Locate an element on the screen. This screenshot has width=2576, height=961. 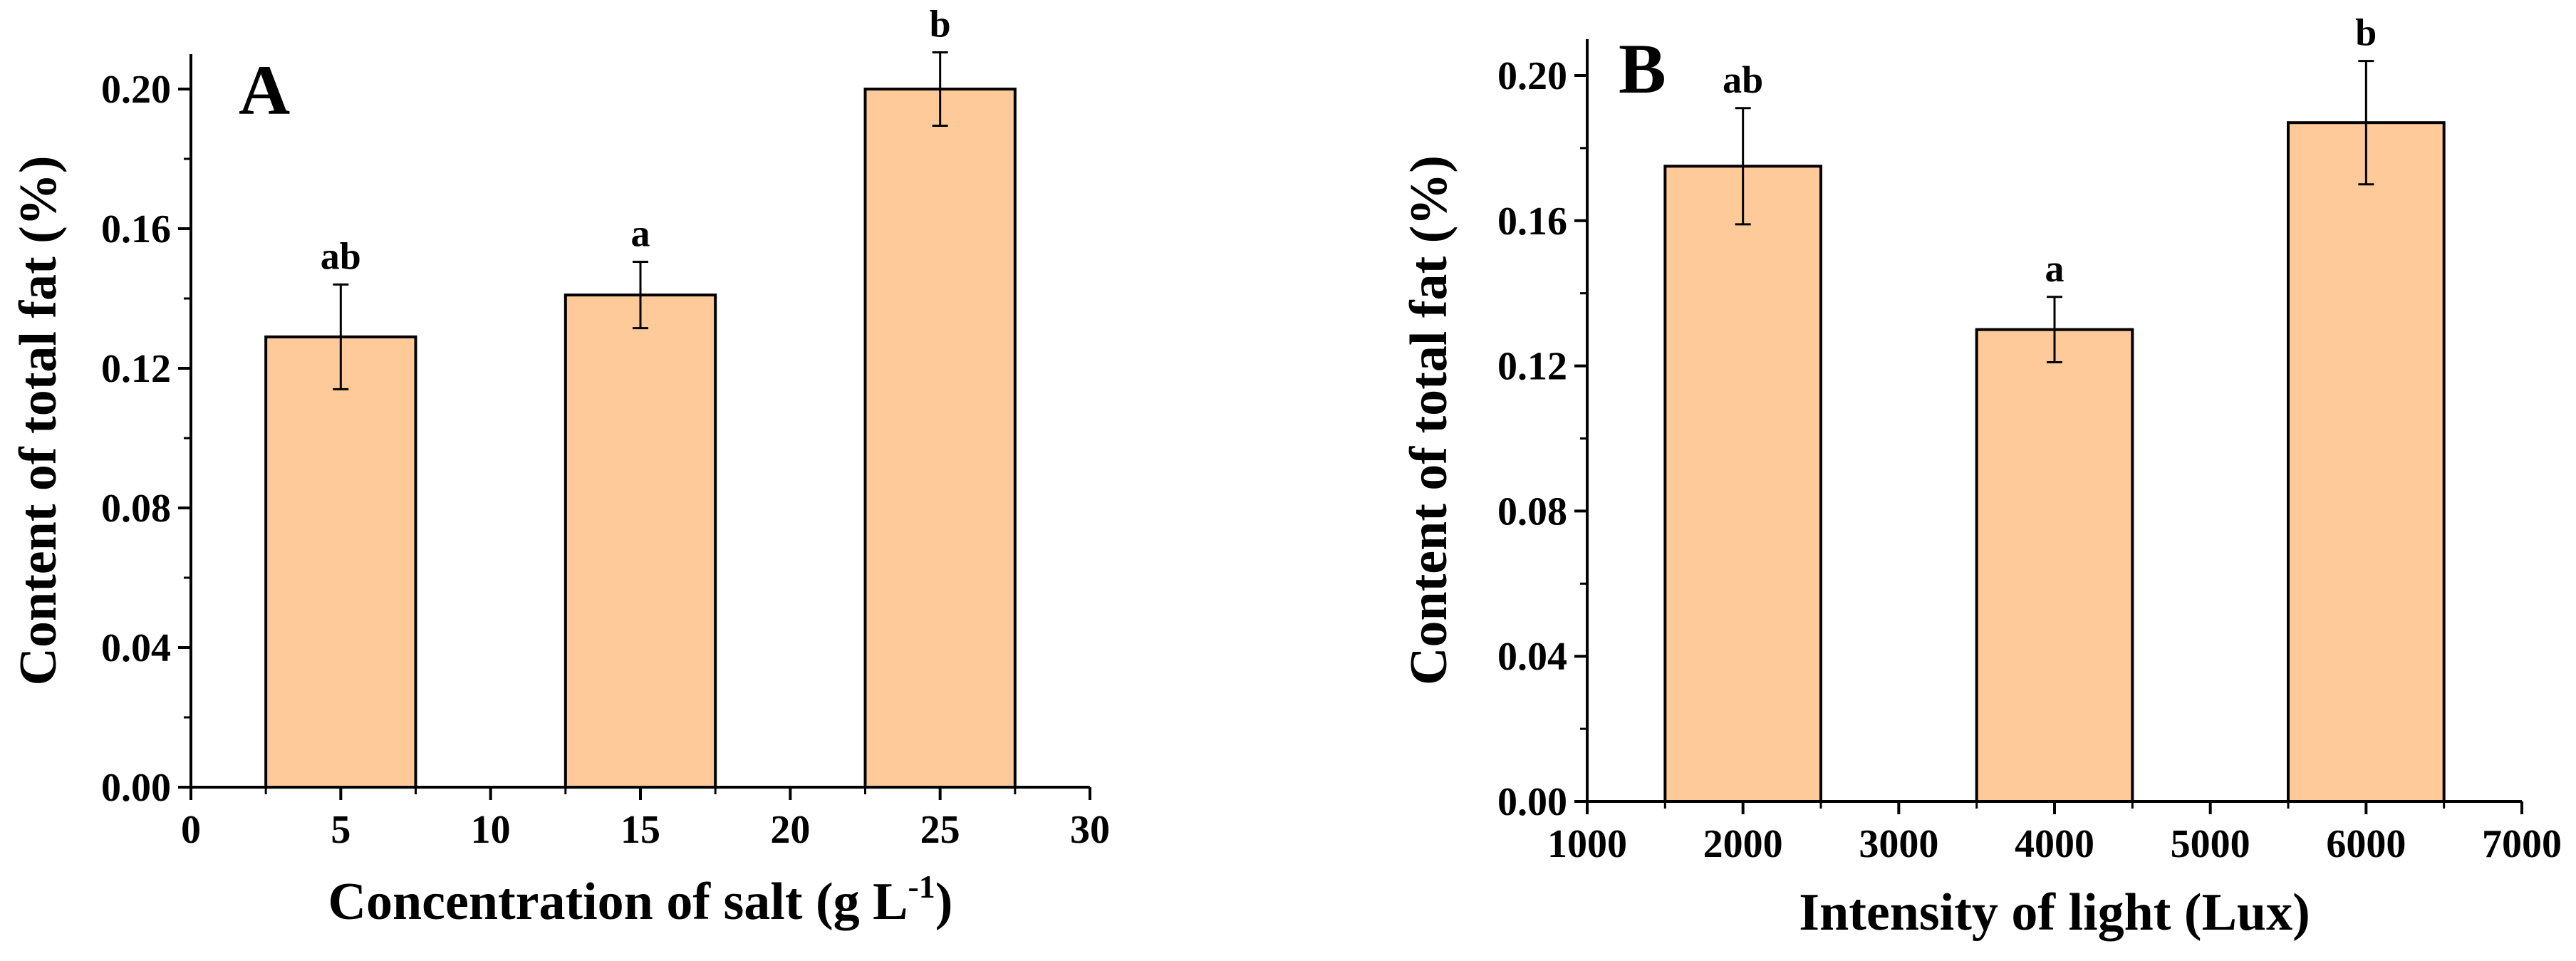
x-tick-label: 0 is located at coordinates (191, 830).